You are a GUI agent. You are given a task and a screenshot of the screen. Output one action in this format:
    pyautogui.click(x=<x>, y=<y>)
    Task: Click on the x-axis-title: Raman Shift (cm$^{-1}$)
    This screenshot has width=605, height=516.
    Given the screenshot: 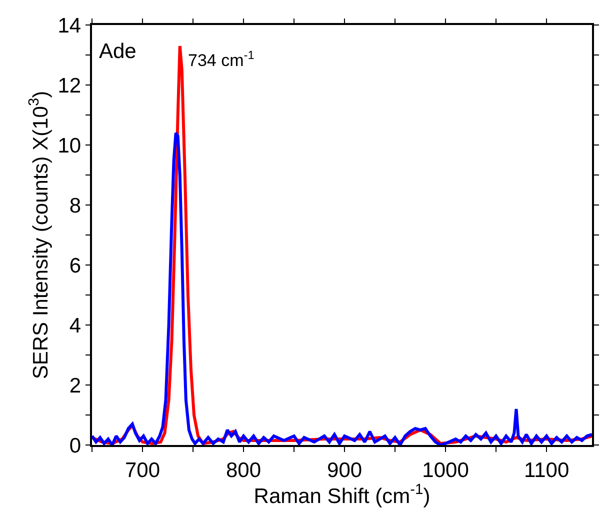 What is the action you would take?
    pyautogui.click(x=342, y=495)
    